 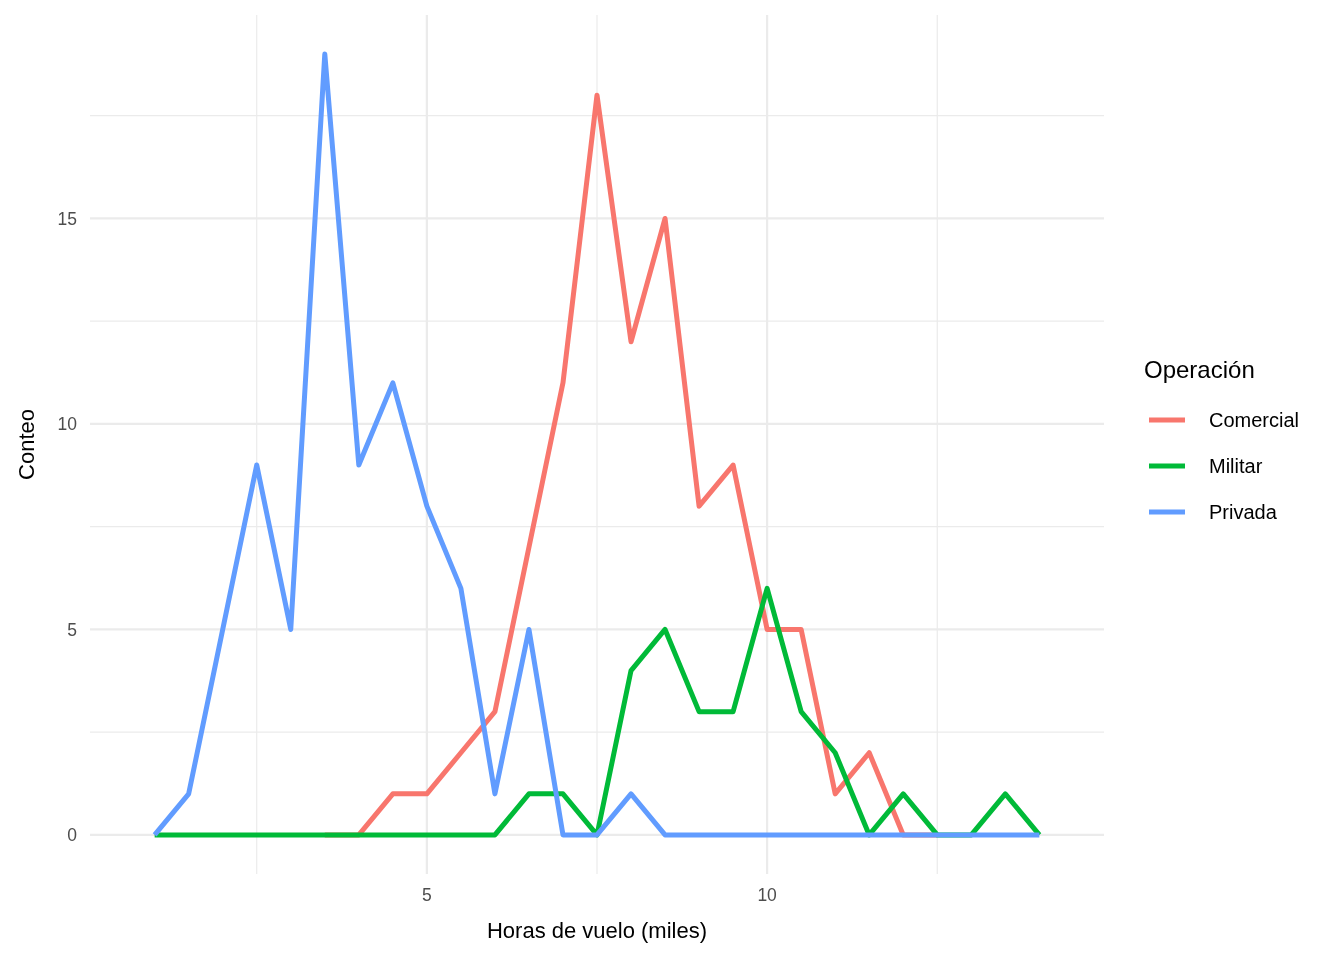 What do you see at coordinates (72, 835) in the screenshot?
I see `y-tick-label: 0` at bounding box center [72, 835].